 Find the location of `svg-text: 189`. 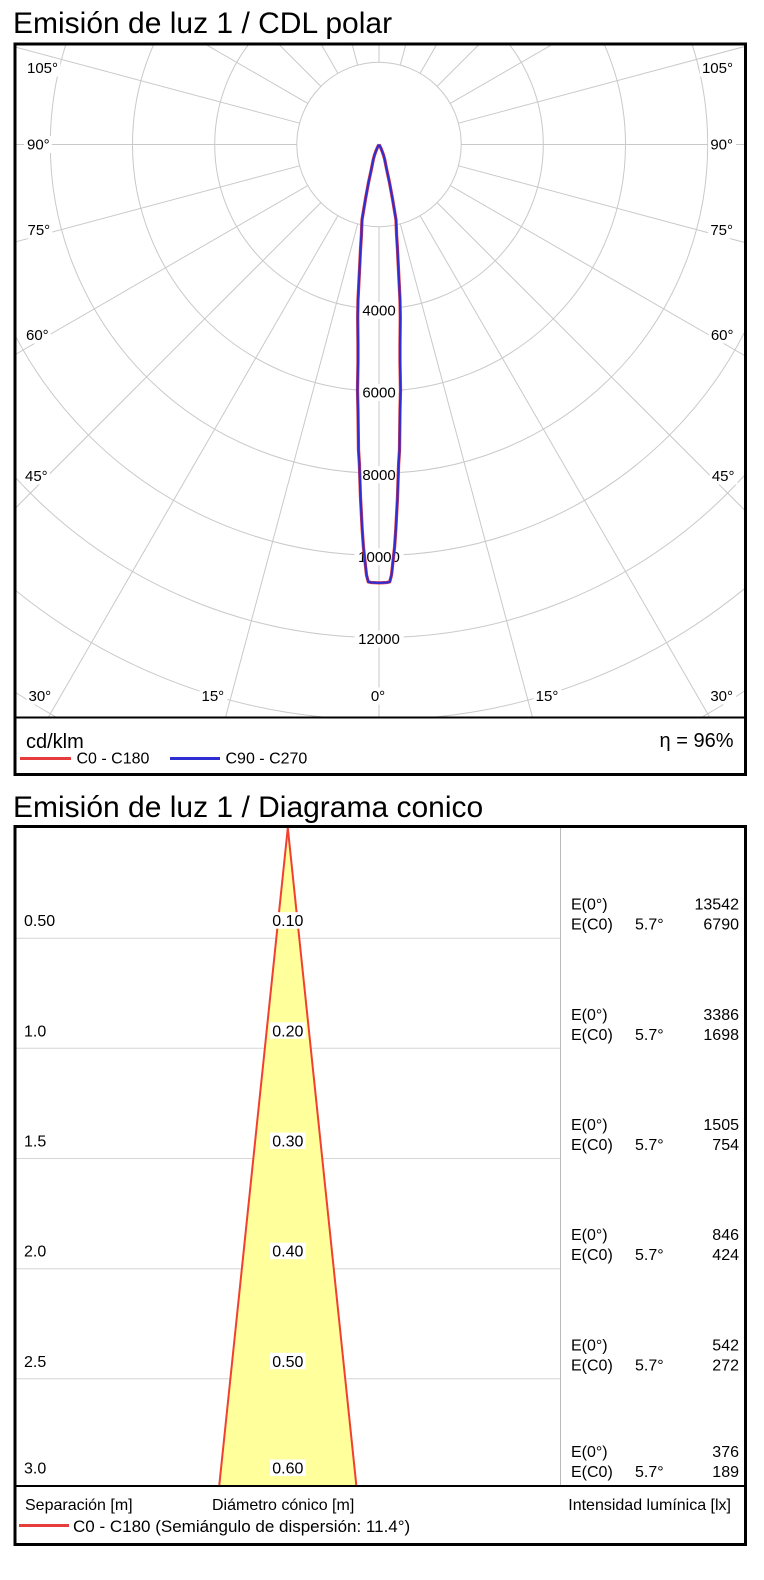

svg-text: 189 is located at coordinates (725, 1472).